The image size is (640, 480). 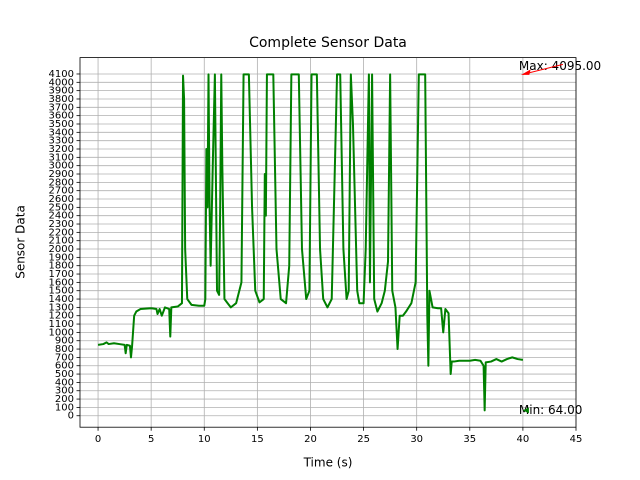 I want to click on y-tick-label: 3400, so click(x=61, y=132).